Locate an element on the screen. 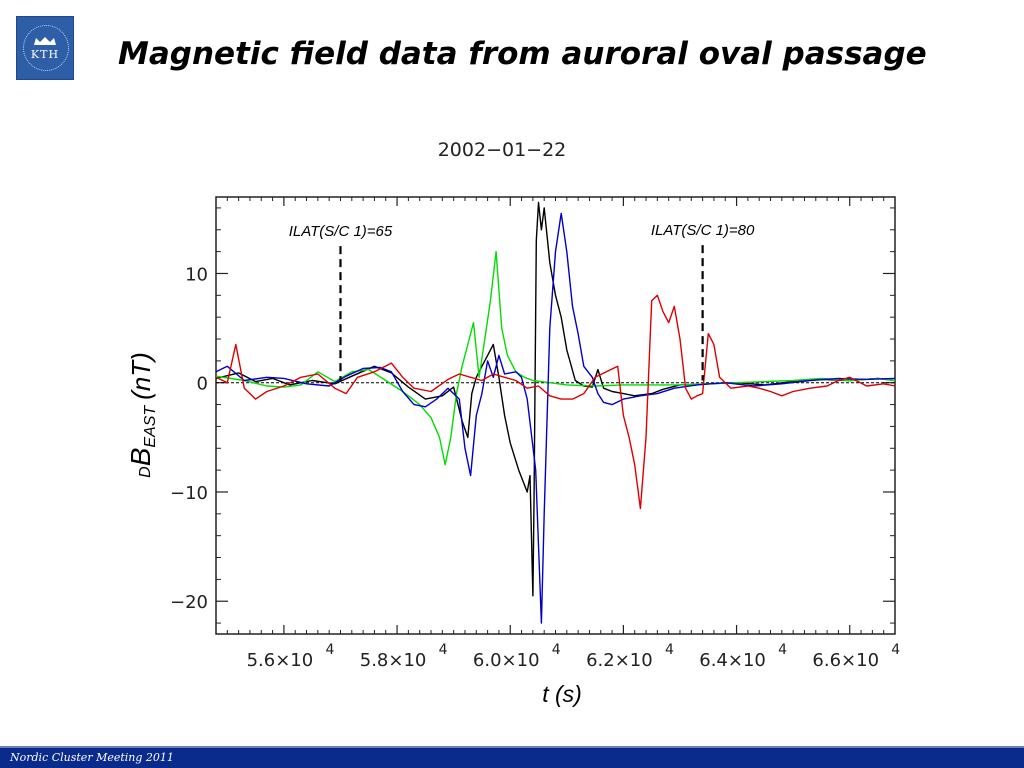 The image size is (1024, 768). x-tick-label: 6.0×10 is located at coordinates (506, 660).